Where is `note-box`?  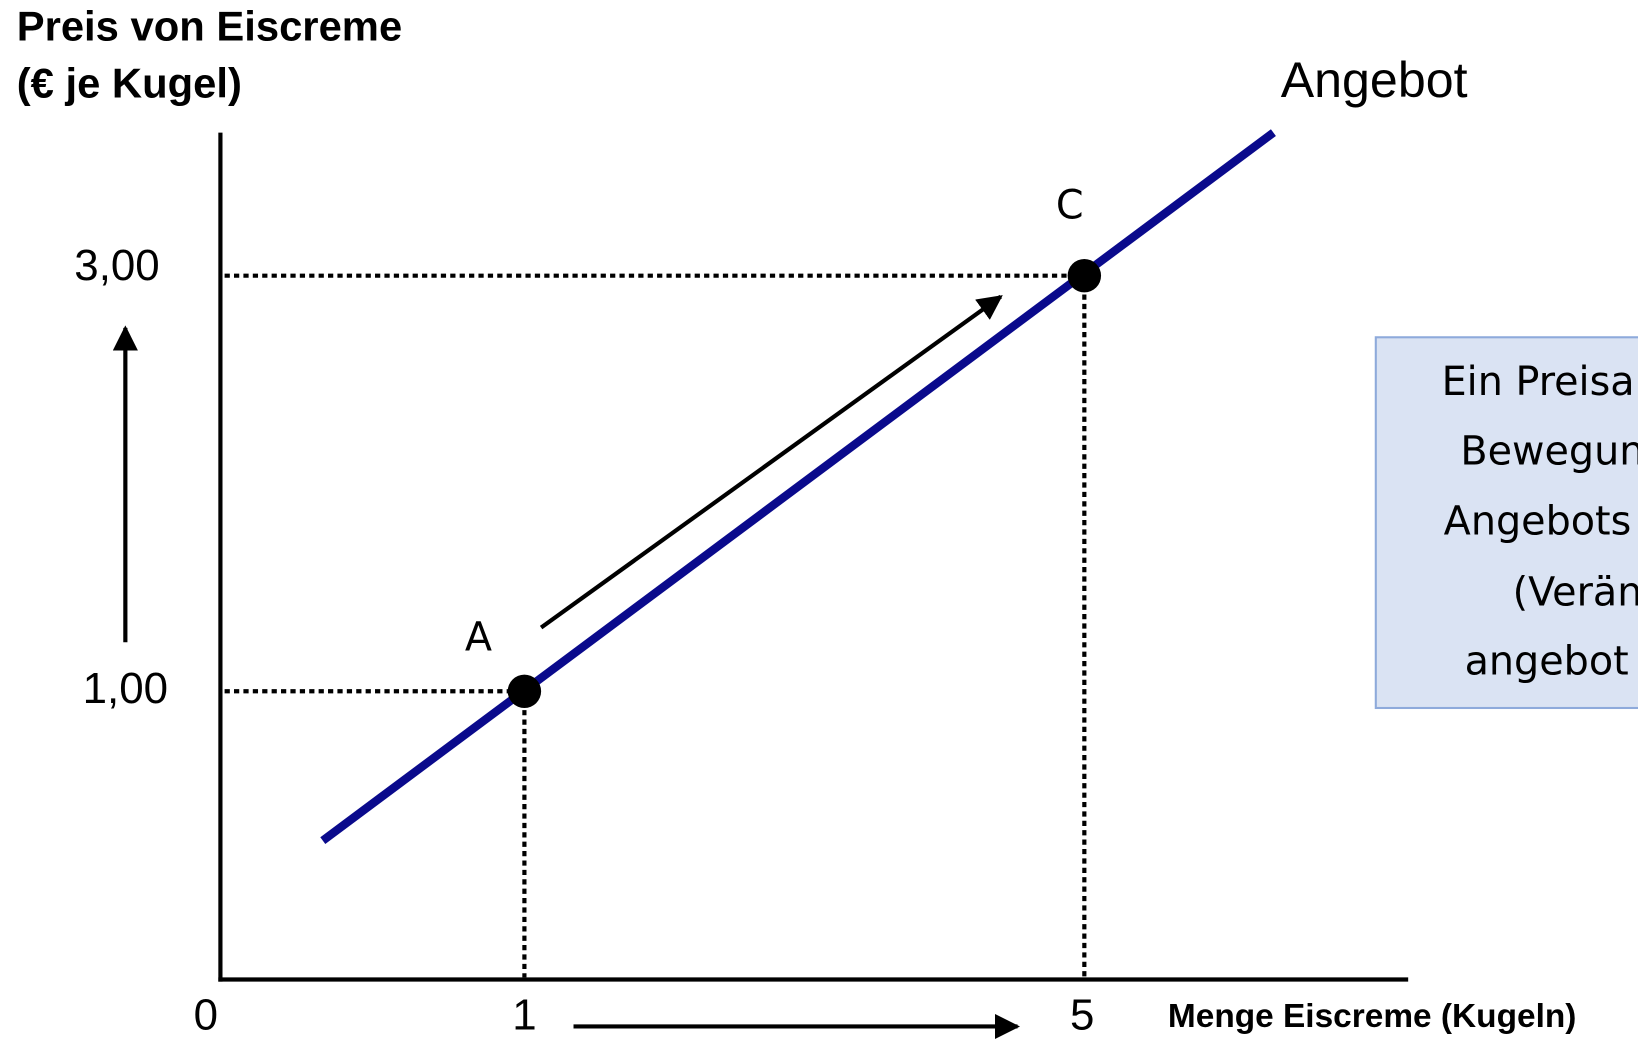
note-box is located at coordinates (1506, 523).